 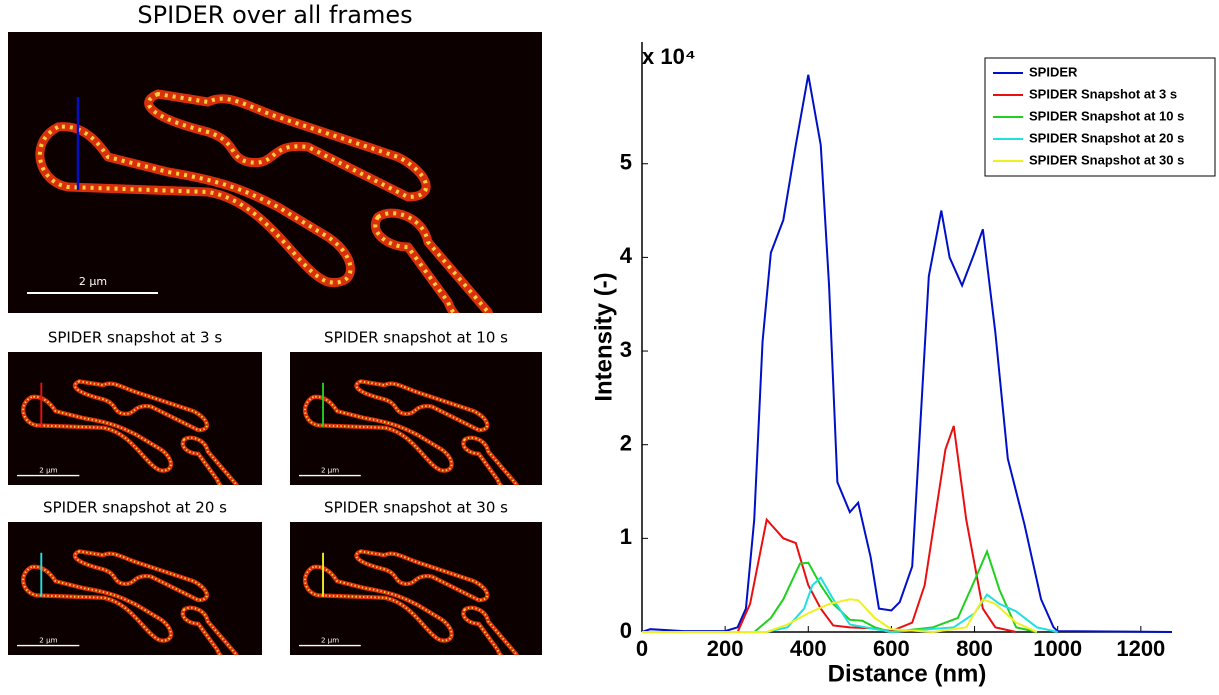 I want to click on y-tick-label: 4, so click(x=626, y=255).